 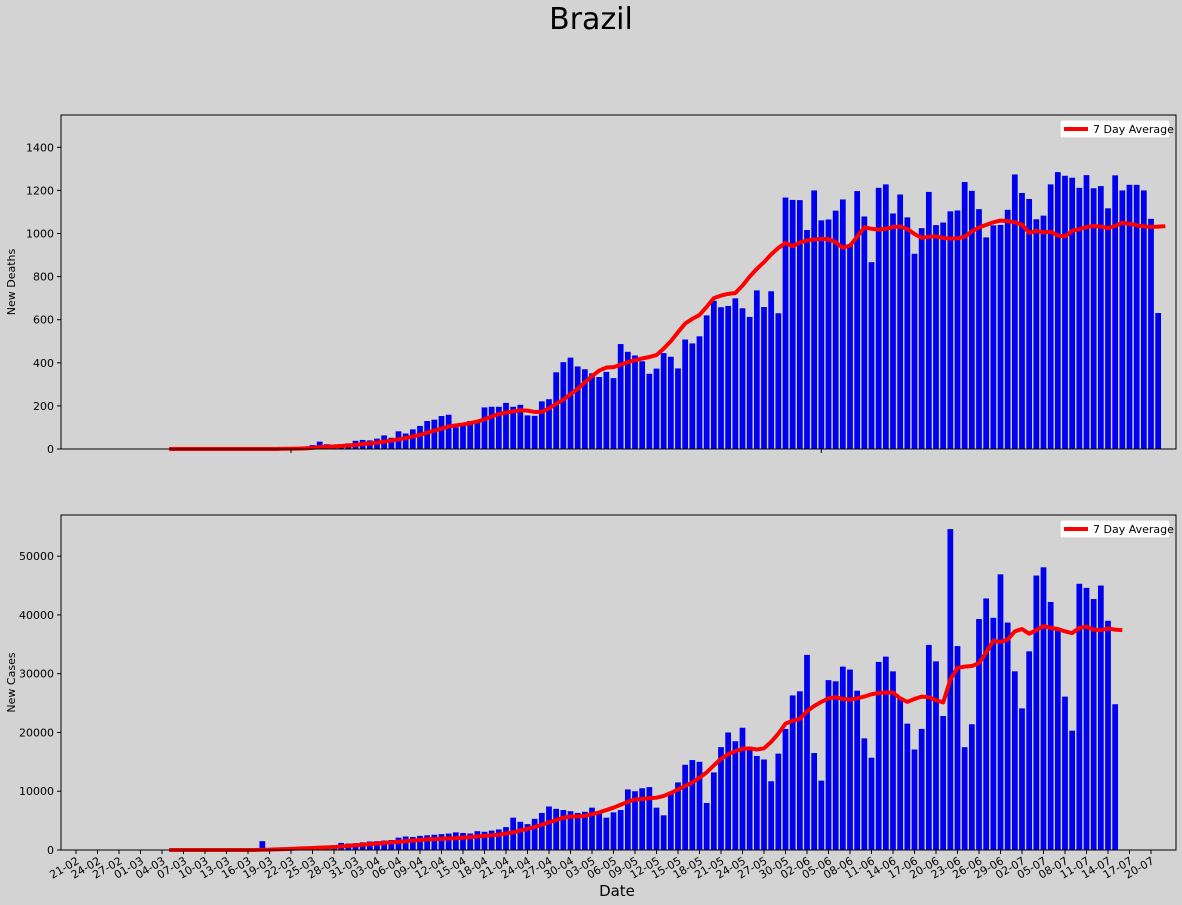 I want to click on legend-label: 7 Day Average, so click(x=1133, y=129).